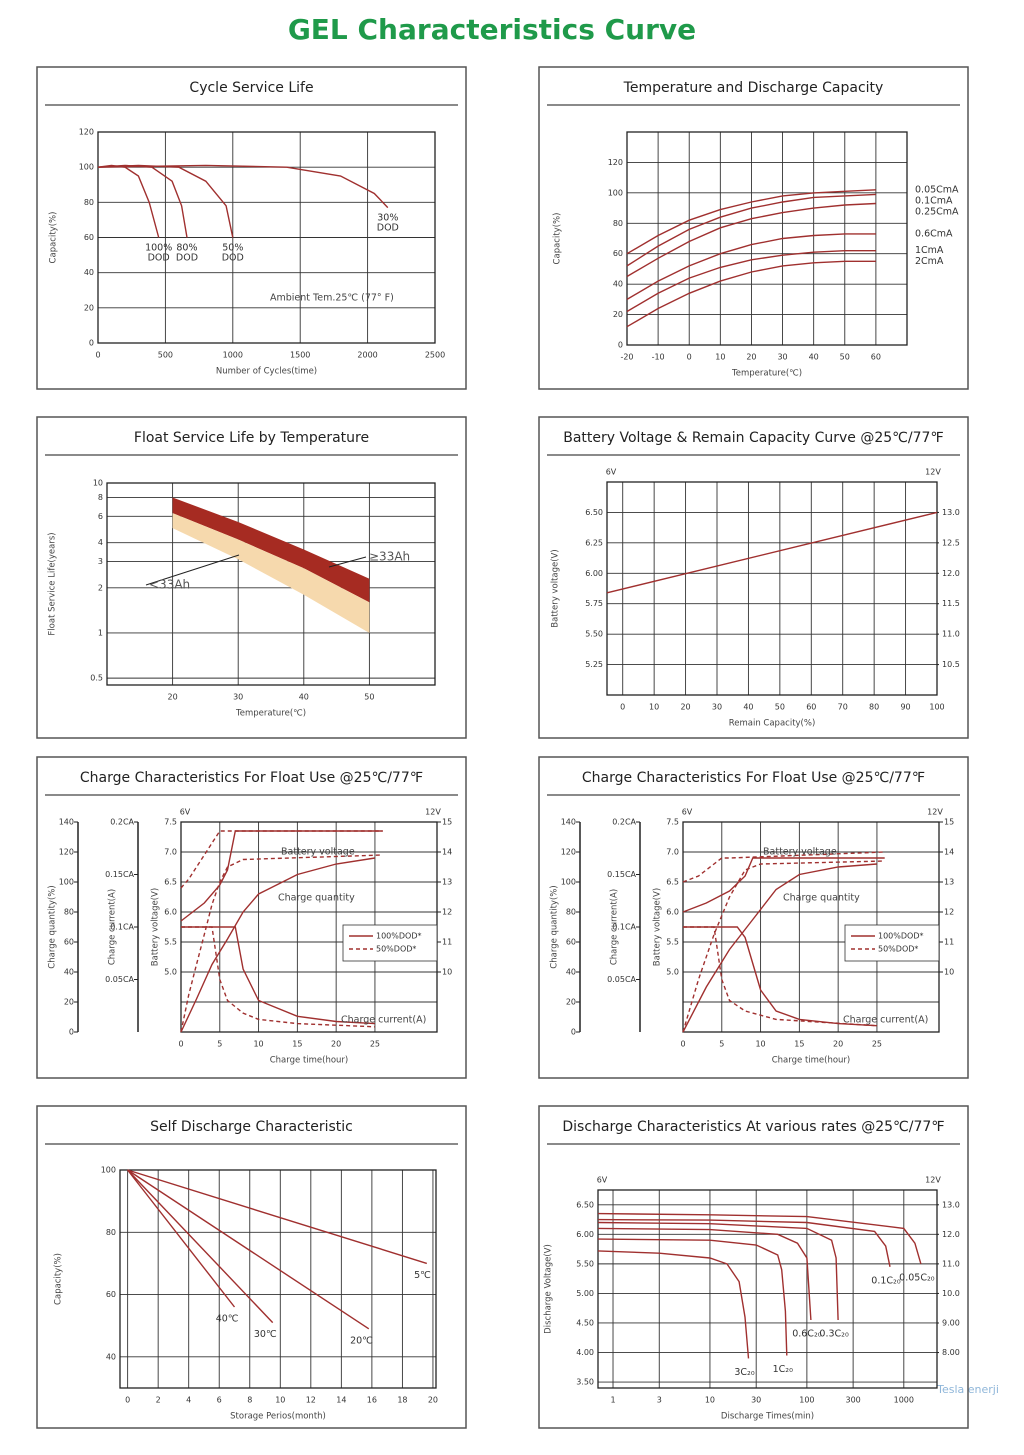 This screenshot has height=1455, width=1024. I want to click on x-tick-label: 40, so click(814, 357).